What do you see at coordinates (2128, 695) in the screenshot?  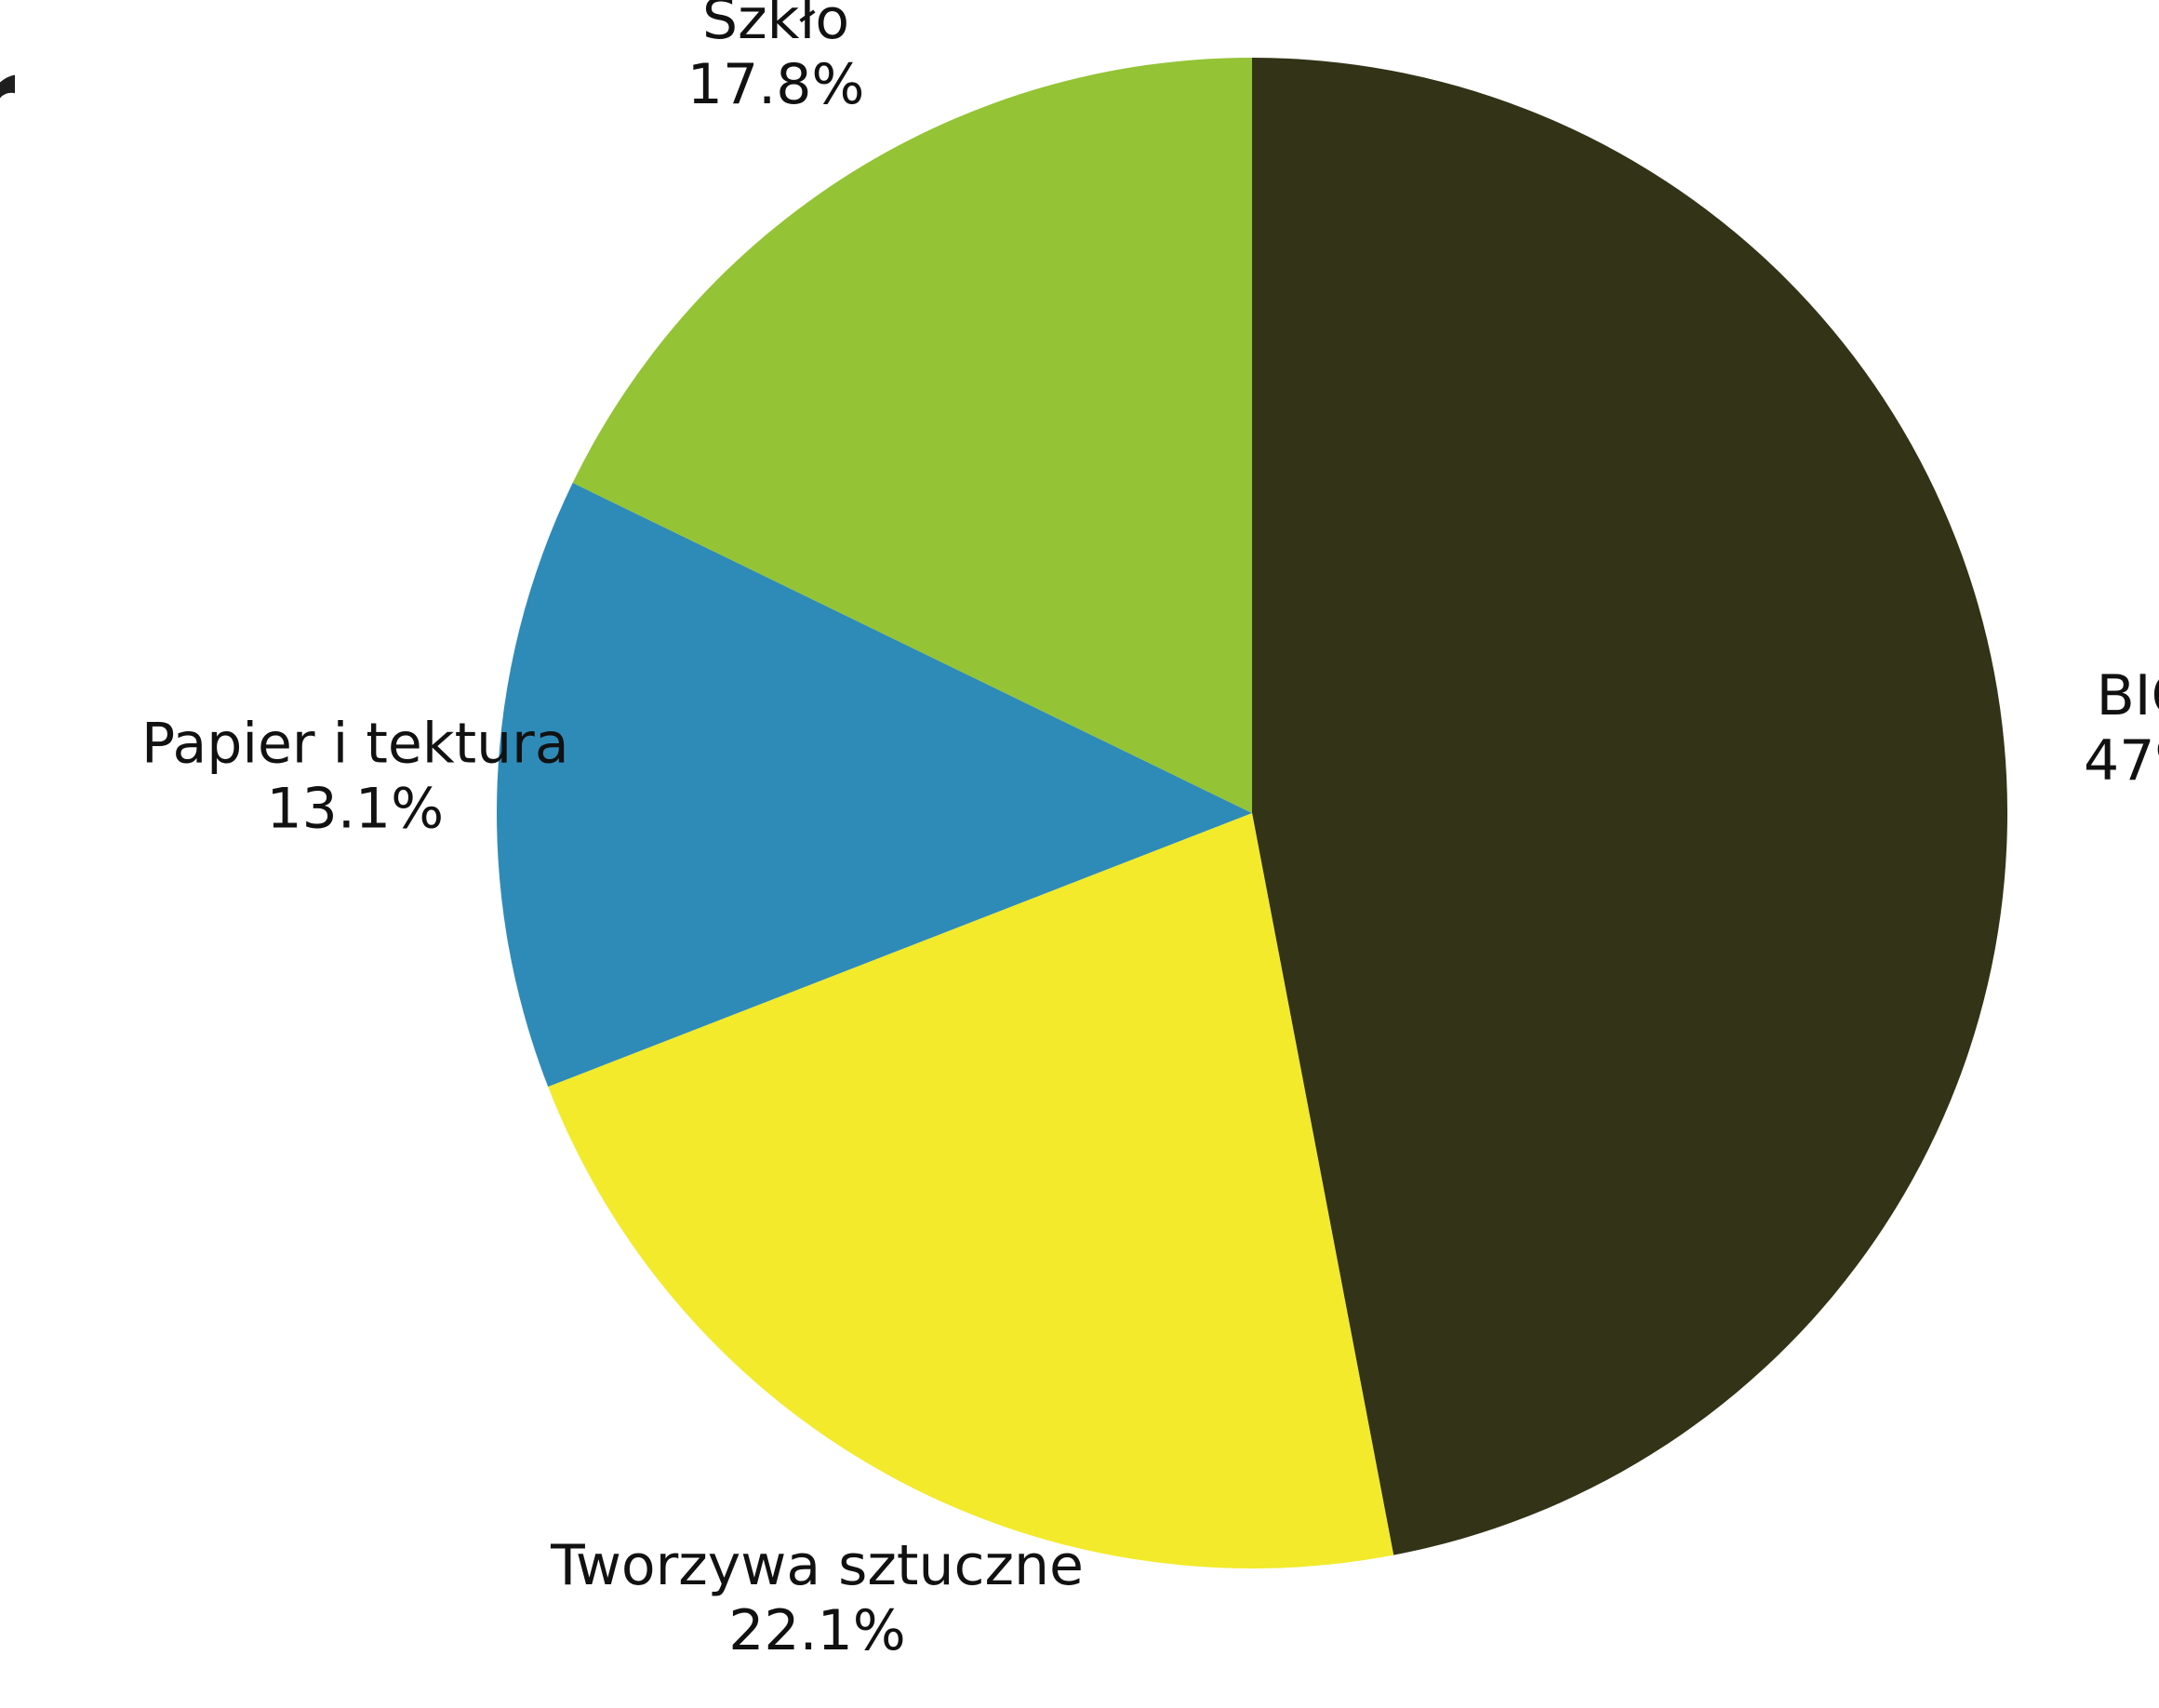 I see `slice-category-label: BIO` at bounding box center [2128, 695].